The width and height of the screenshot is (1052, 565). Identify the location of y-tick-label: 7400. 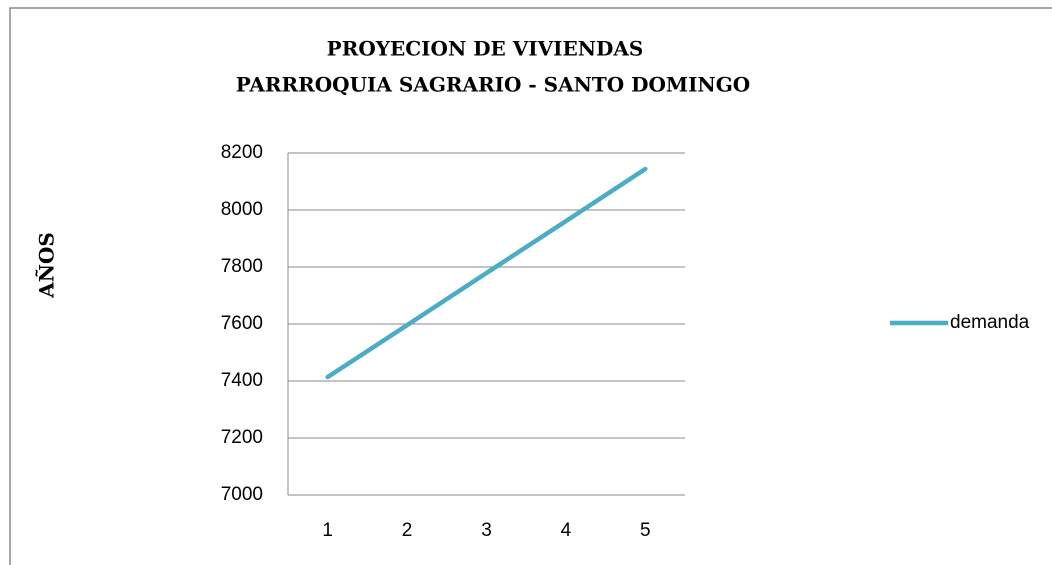
(242, 380).